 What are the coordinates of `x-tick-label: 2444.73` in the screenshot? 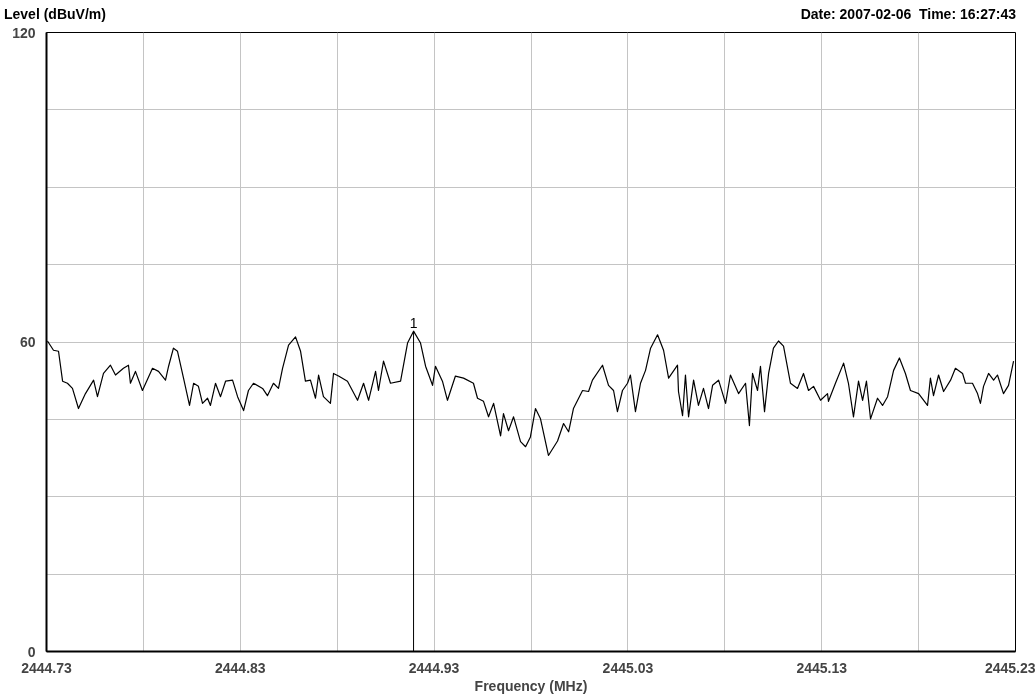 It's located at (47, 667).